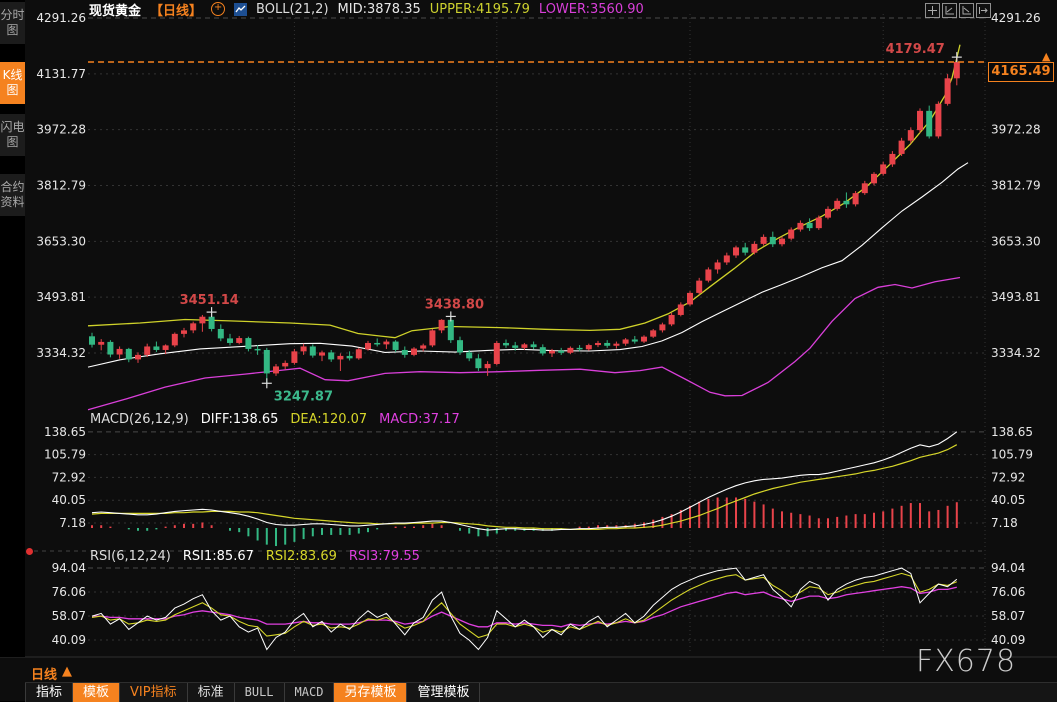  I want to click on rsi3-value: RSI3:79.55, so click(384, 556).